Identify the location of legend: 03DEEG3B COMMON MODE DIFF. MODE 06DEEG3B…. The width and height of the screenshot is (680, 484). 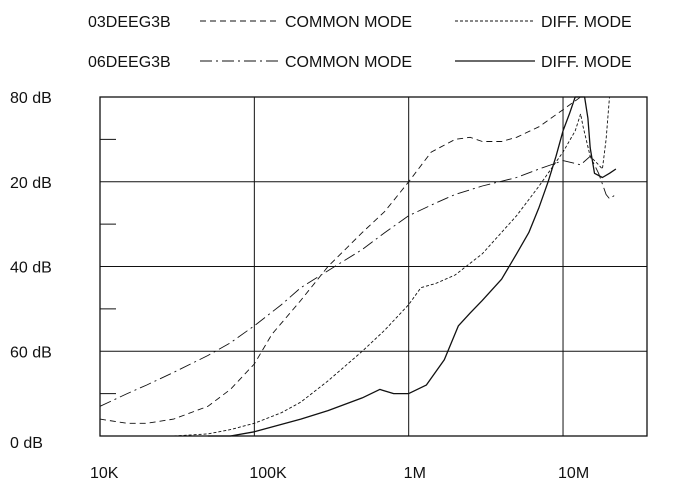
(360, 42).